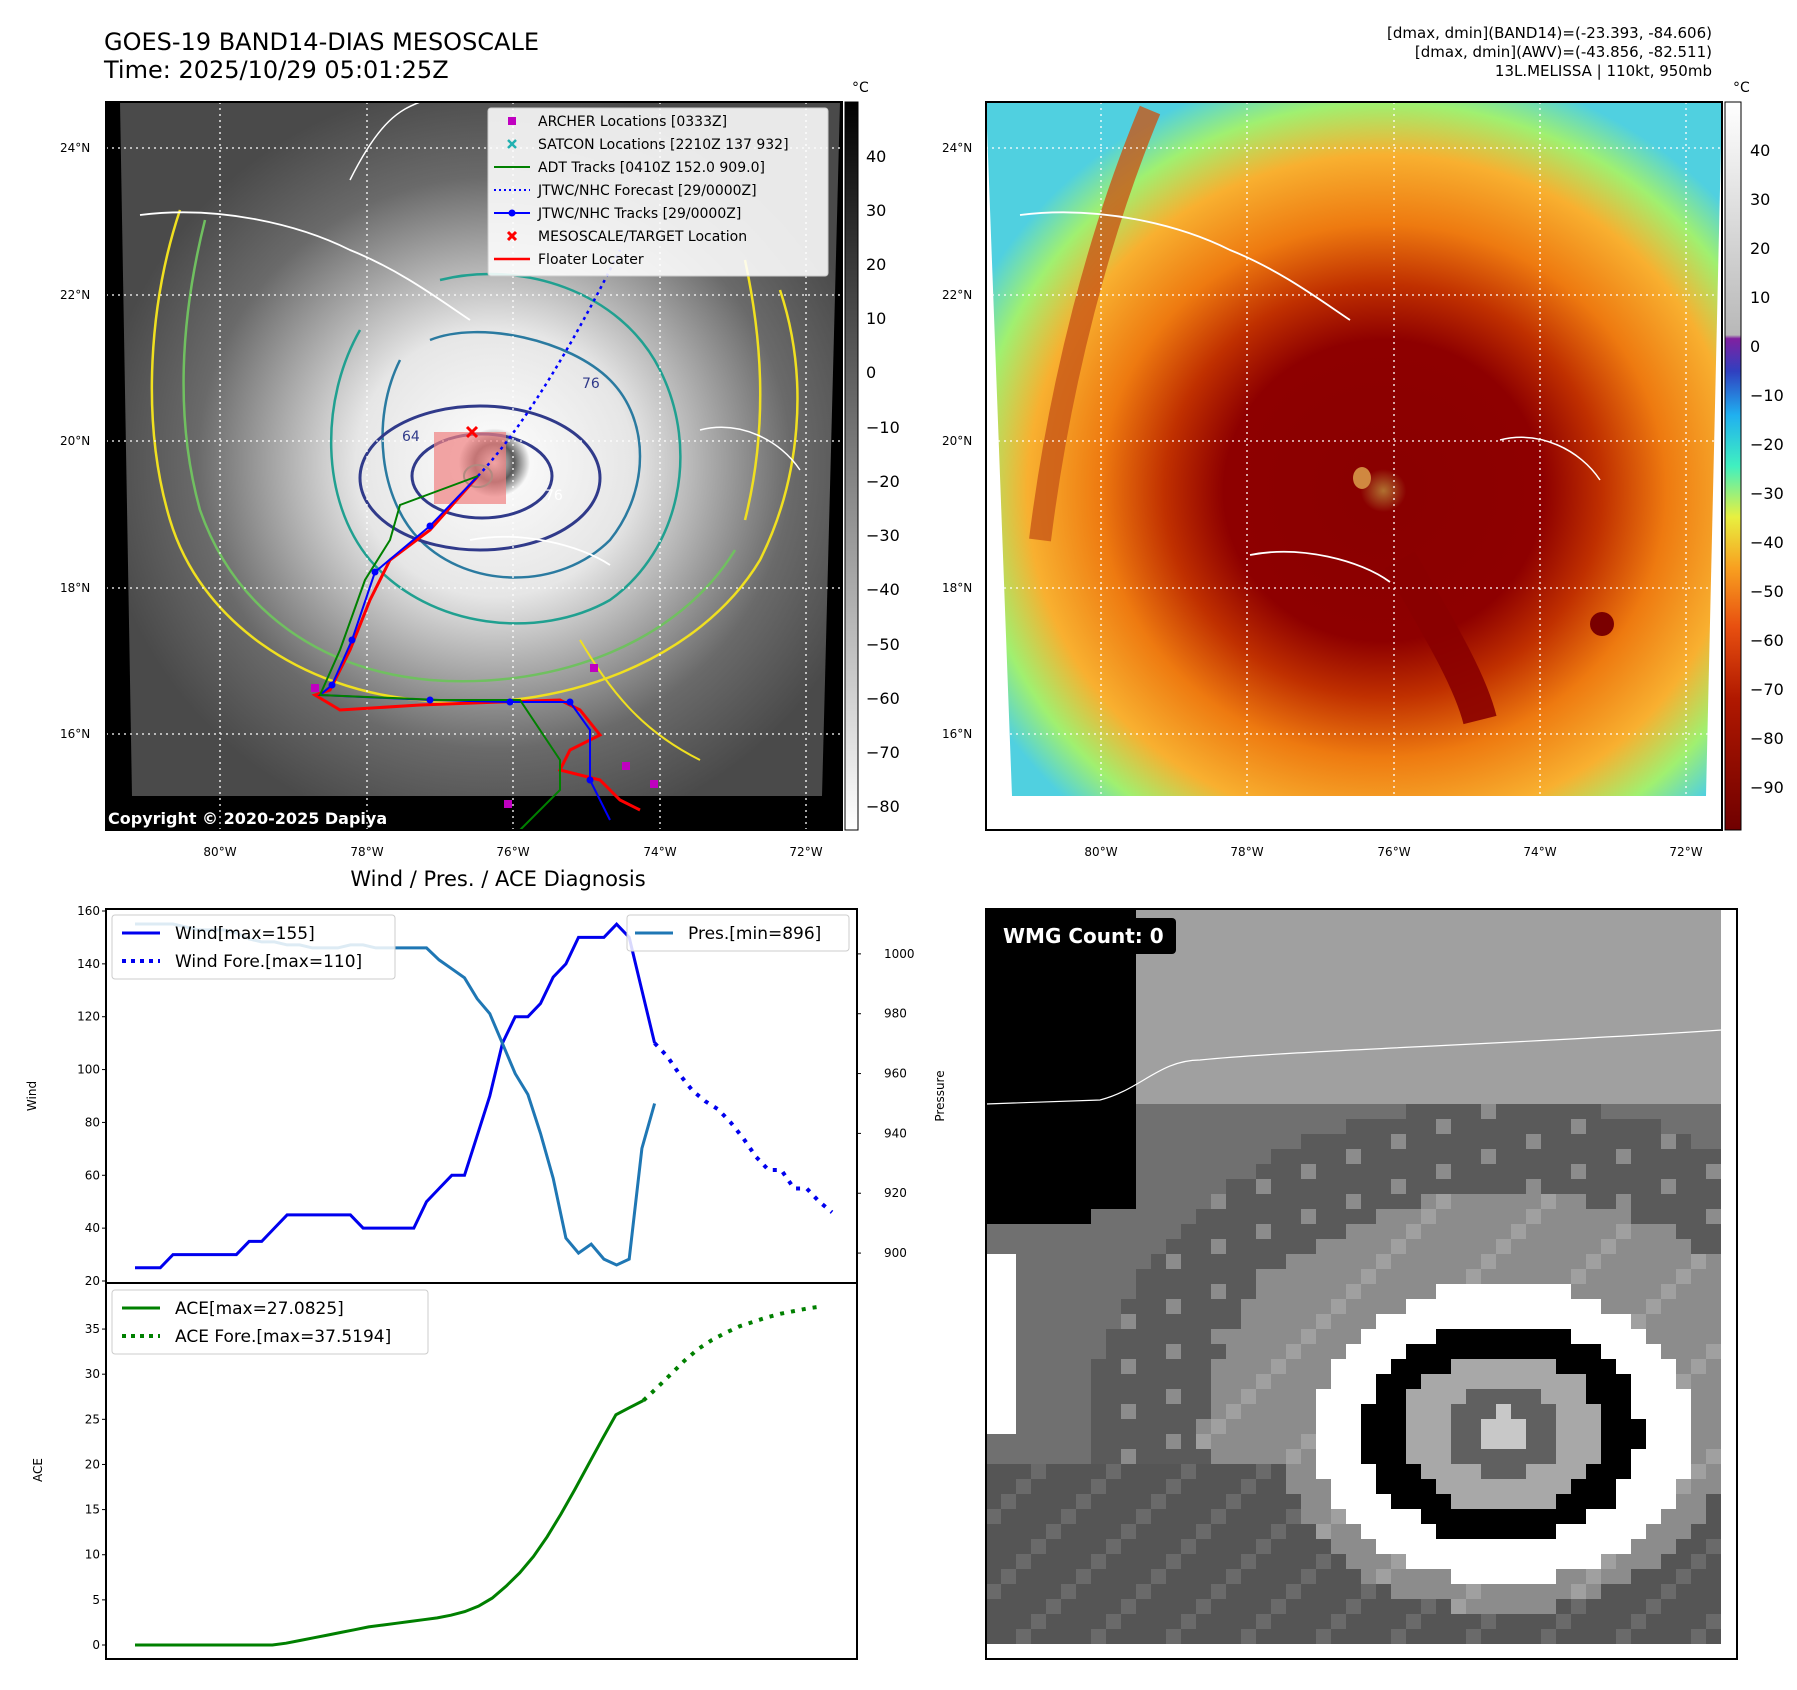 This screenshot has width=1797, height=1690. Describe the element at coordinates (75, 441) in the screenshot. I see `ir-lat-labels: 24°N 22°N 20°N 18°N 16°N` at that location.